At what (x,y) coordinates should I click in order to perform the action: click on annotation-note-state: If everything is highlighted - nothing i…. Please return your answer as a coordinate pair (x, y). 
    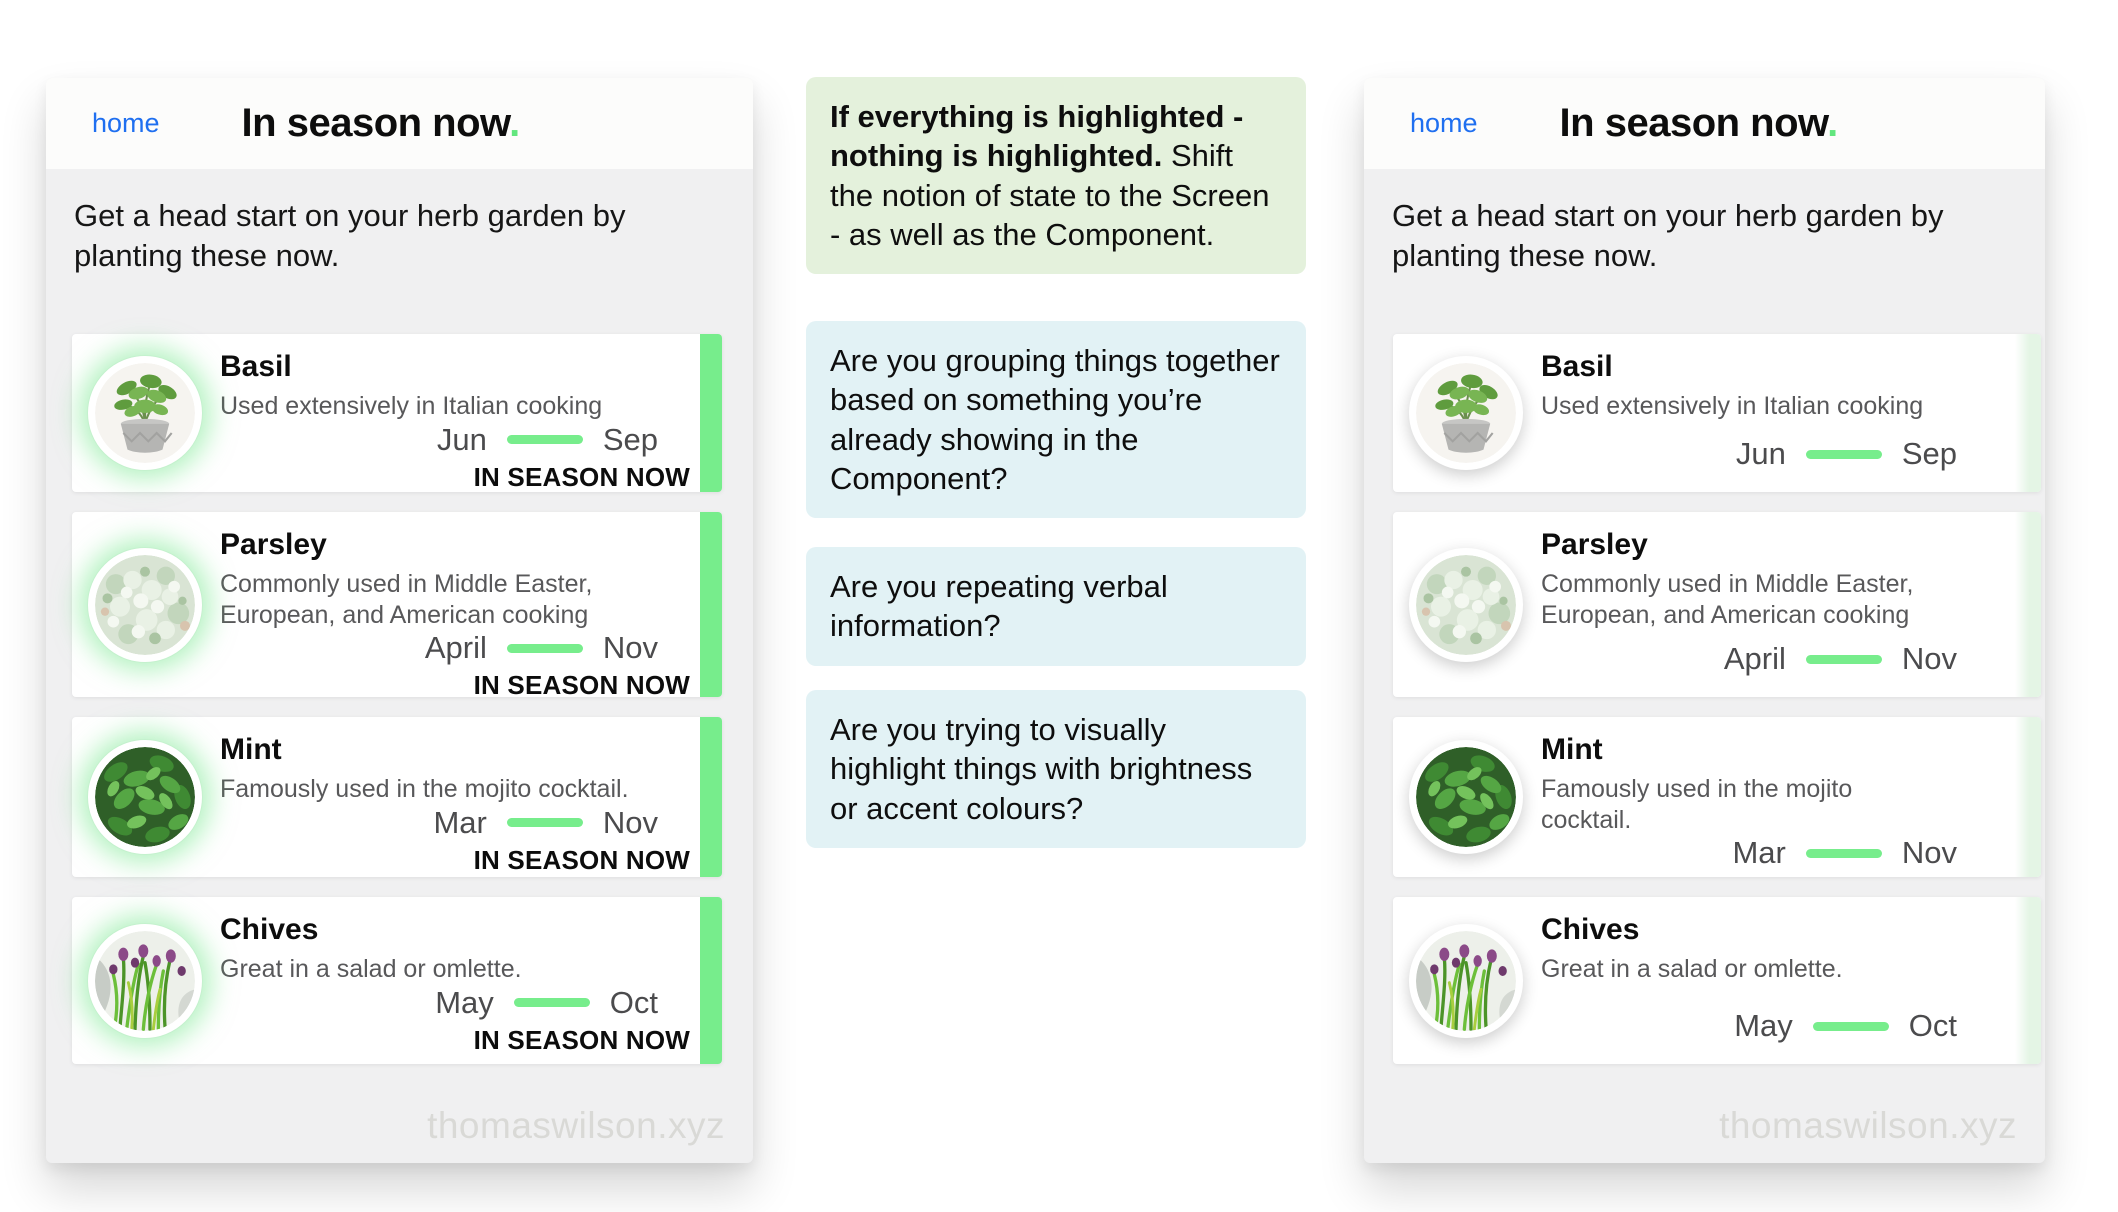
    Looking at the image, I should click on (1056, 176).